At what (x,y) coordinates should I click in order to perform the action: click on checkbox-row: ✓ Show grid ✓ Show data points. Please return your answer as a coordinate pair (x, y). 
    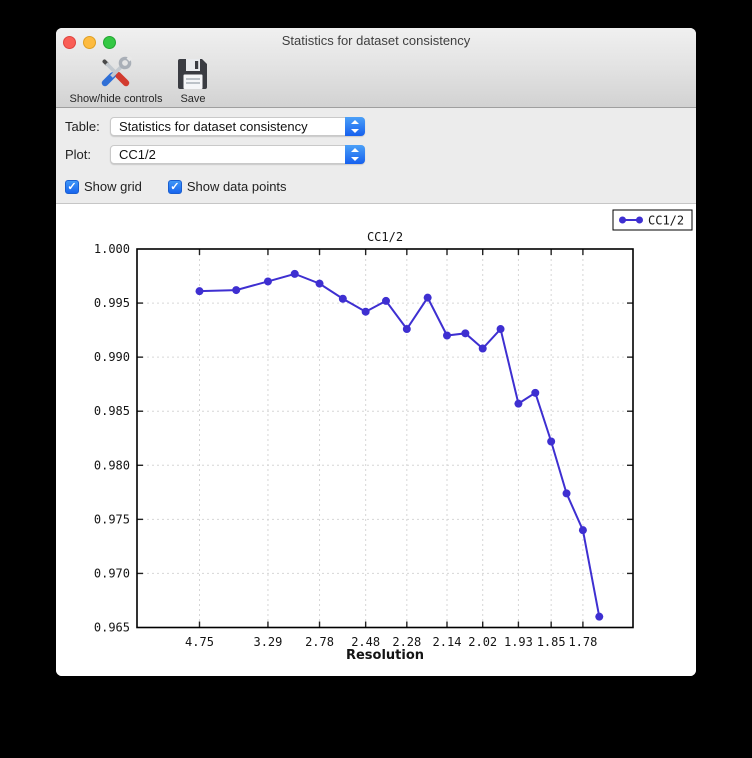
    Looking at the image, I should click on (176, 186).